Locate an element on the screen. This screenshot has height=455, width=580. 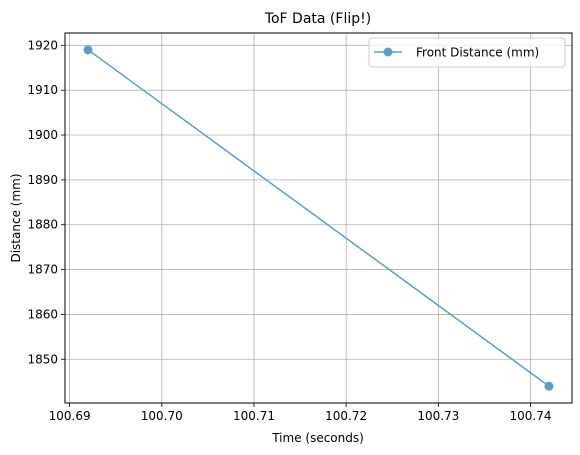
x-axis: 100.69 100.70 100.71 100.72 100.73 100.74 is located at coordinates (300, 413).